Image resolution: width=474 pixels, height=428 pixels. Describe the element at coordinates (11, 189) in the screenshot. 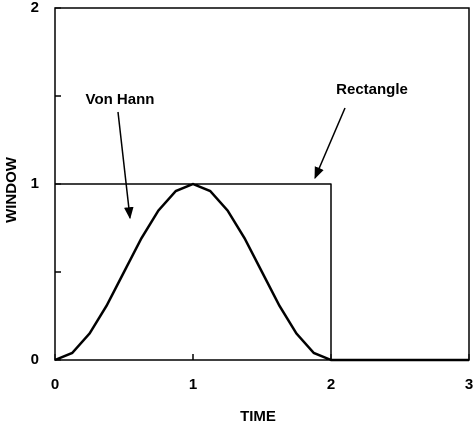

I see `y-axis-label: WINDOW` at that location.